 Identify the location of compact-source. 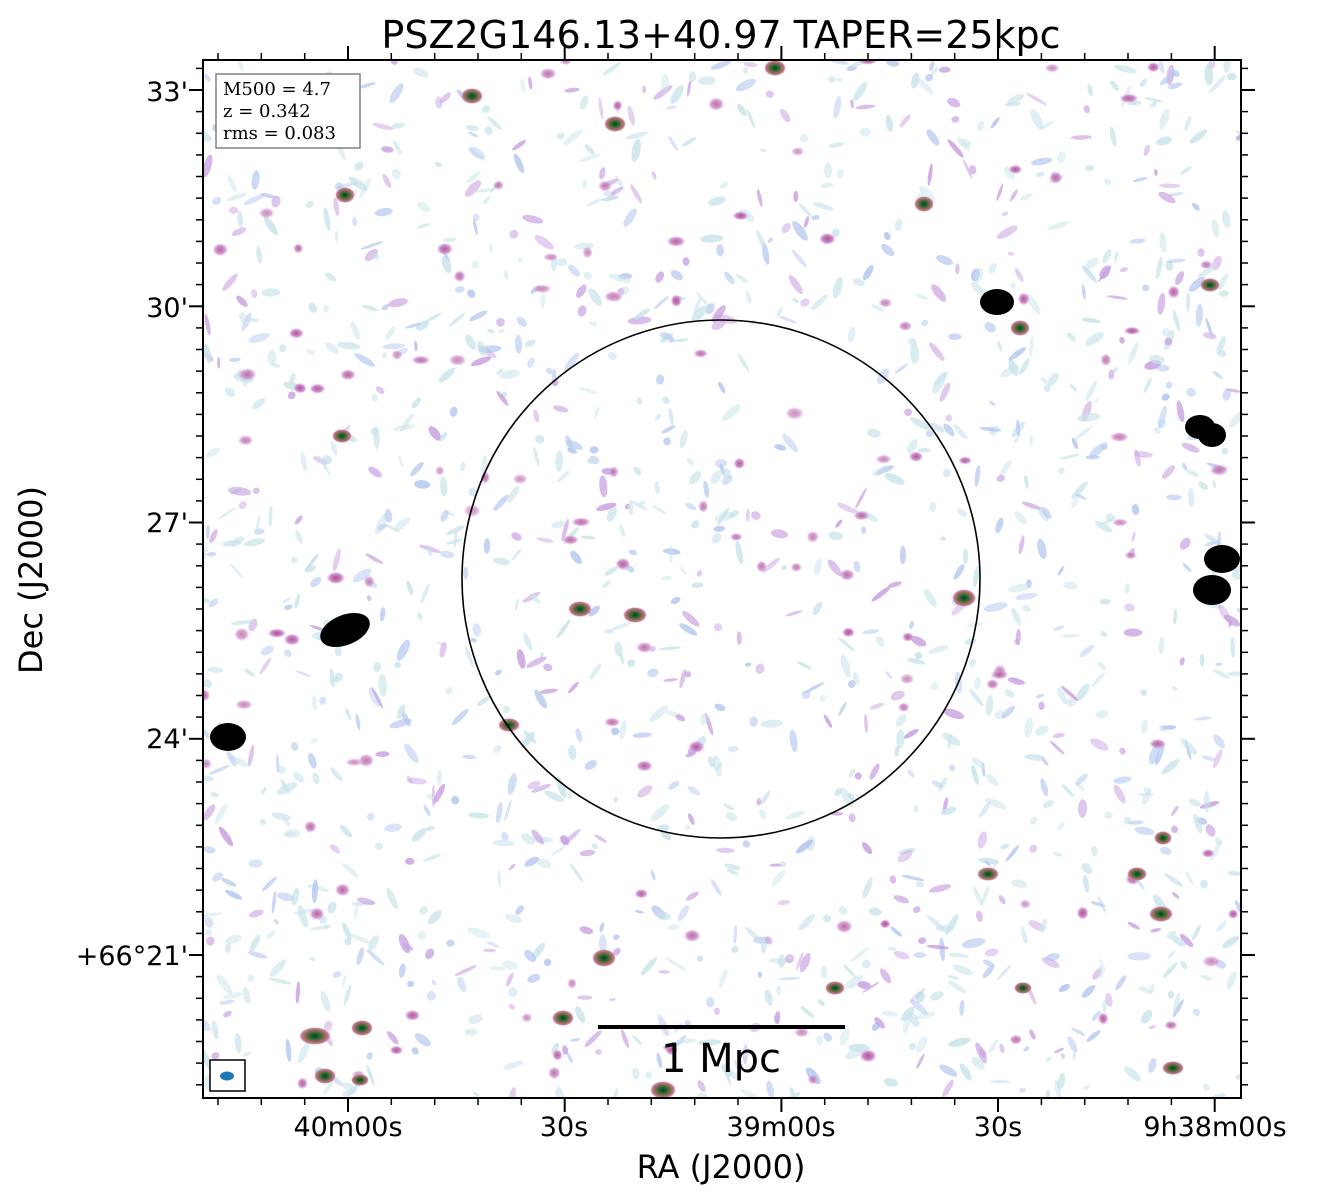
(1210, 285).